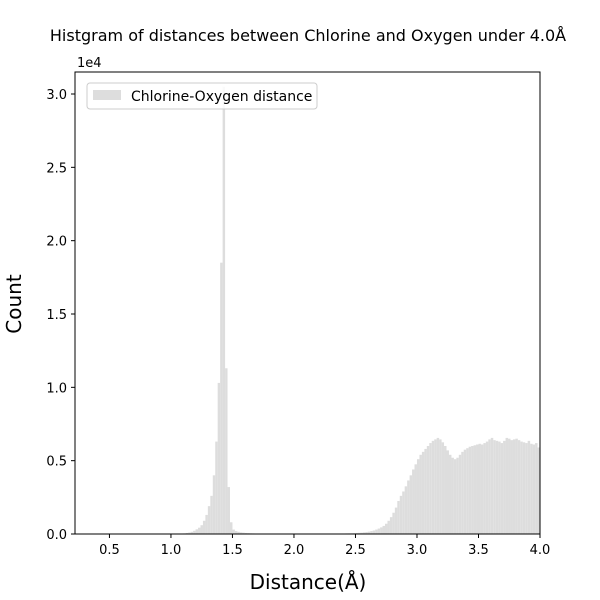  What do you see at coordinates (56, 388) in the screenshot?
I see `y-tick-label: 1.0` at bounding box center [56, 388].